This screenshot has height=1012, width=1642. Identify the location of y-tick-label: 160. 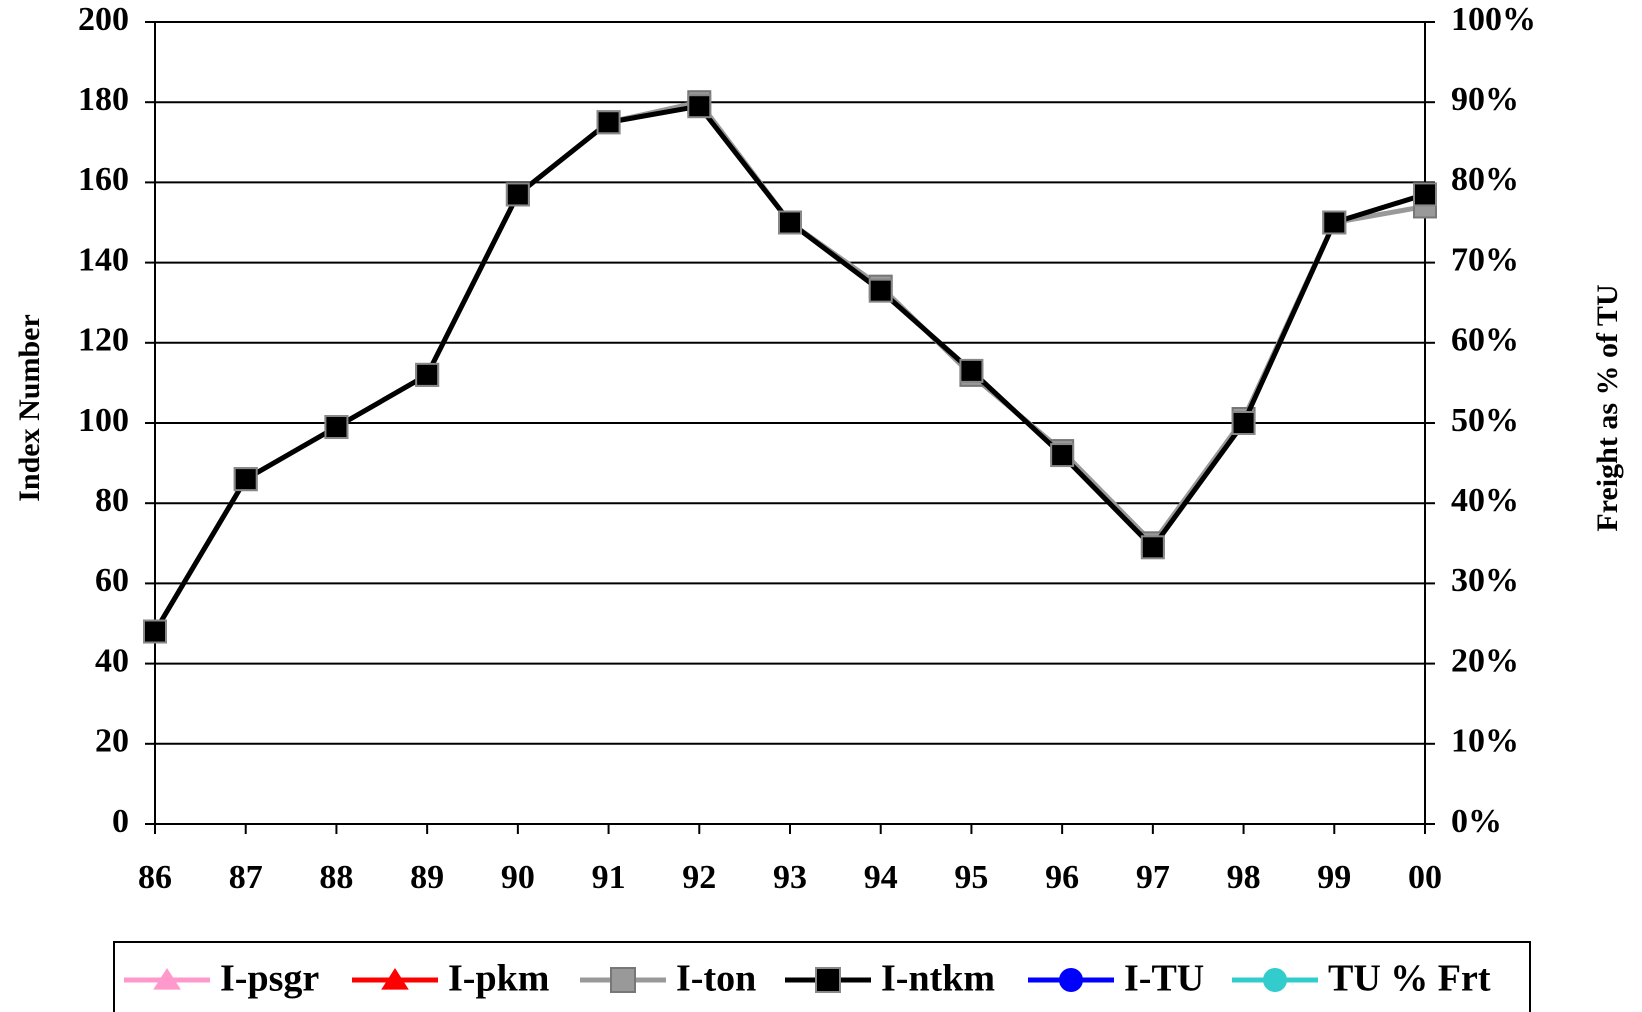
(103, 179).